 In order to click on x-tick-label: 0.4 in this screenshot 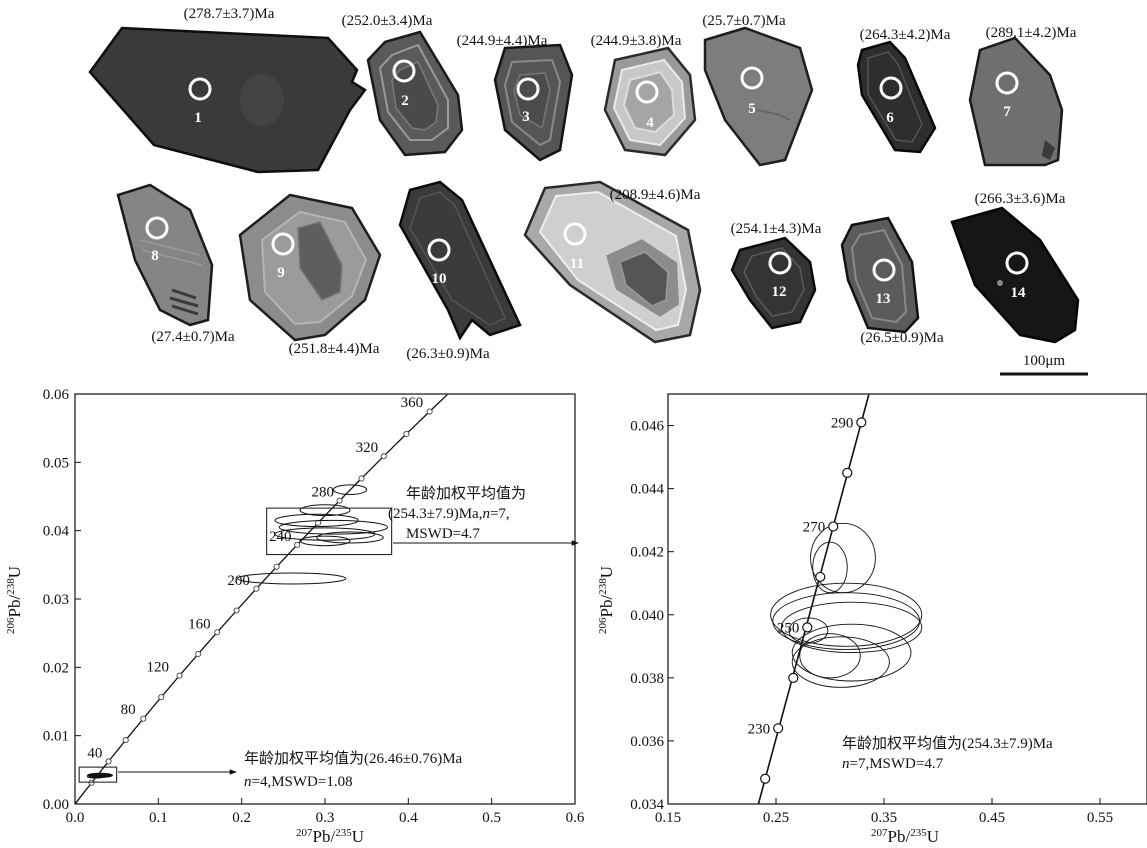, I will do `click(408, 818)`.